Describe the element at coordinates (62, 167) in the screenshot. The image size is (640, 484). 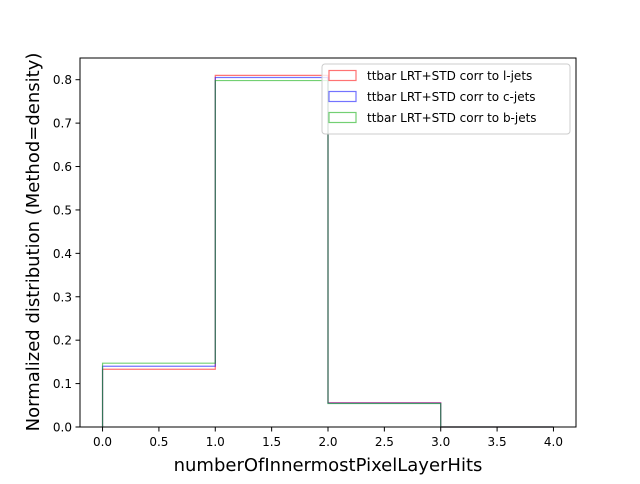
I see `y-tick-label: 0.6` at that location.